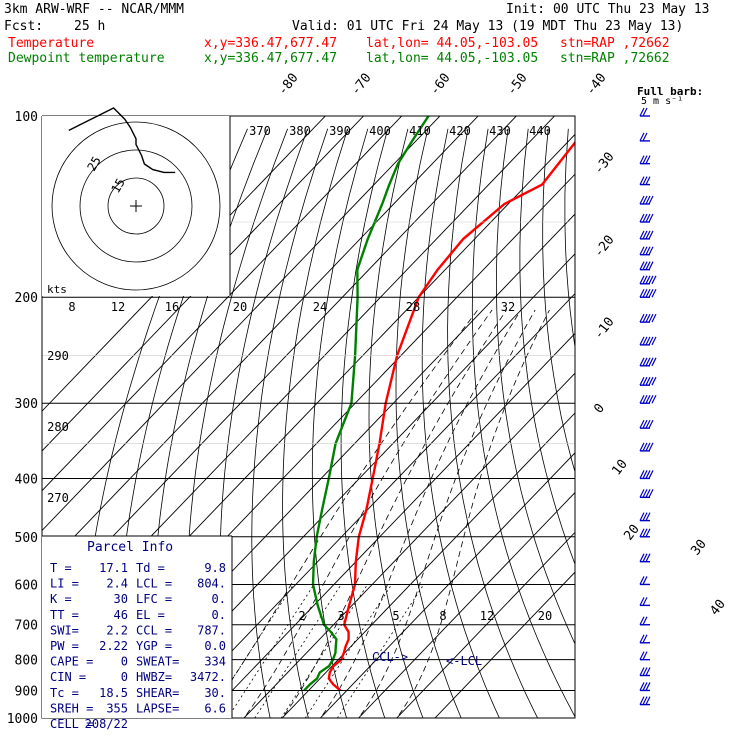 This screenshot has width=740, height=740. What do you see at coordinates (545, 616) in the screenshot?
I see `mixing-ratio-label: 20` at bounding box center [545, 616].